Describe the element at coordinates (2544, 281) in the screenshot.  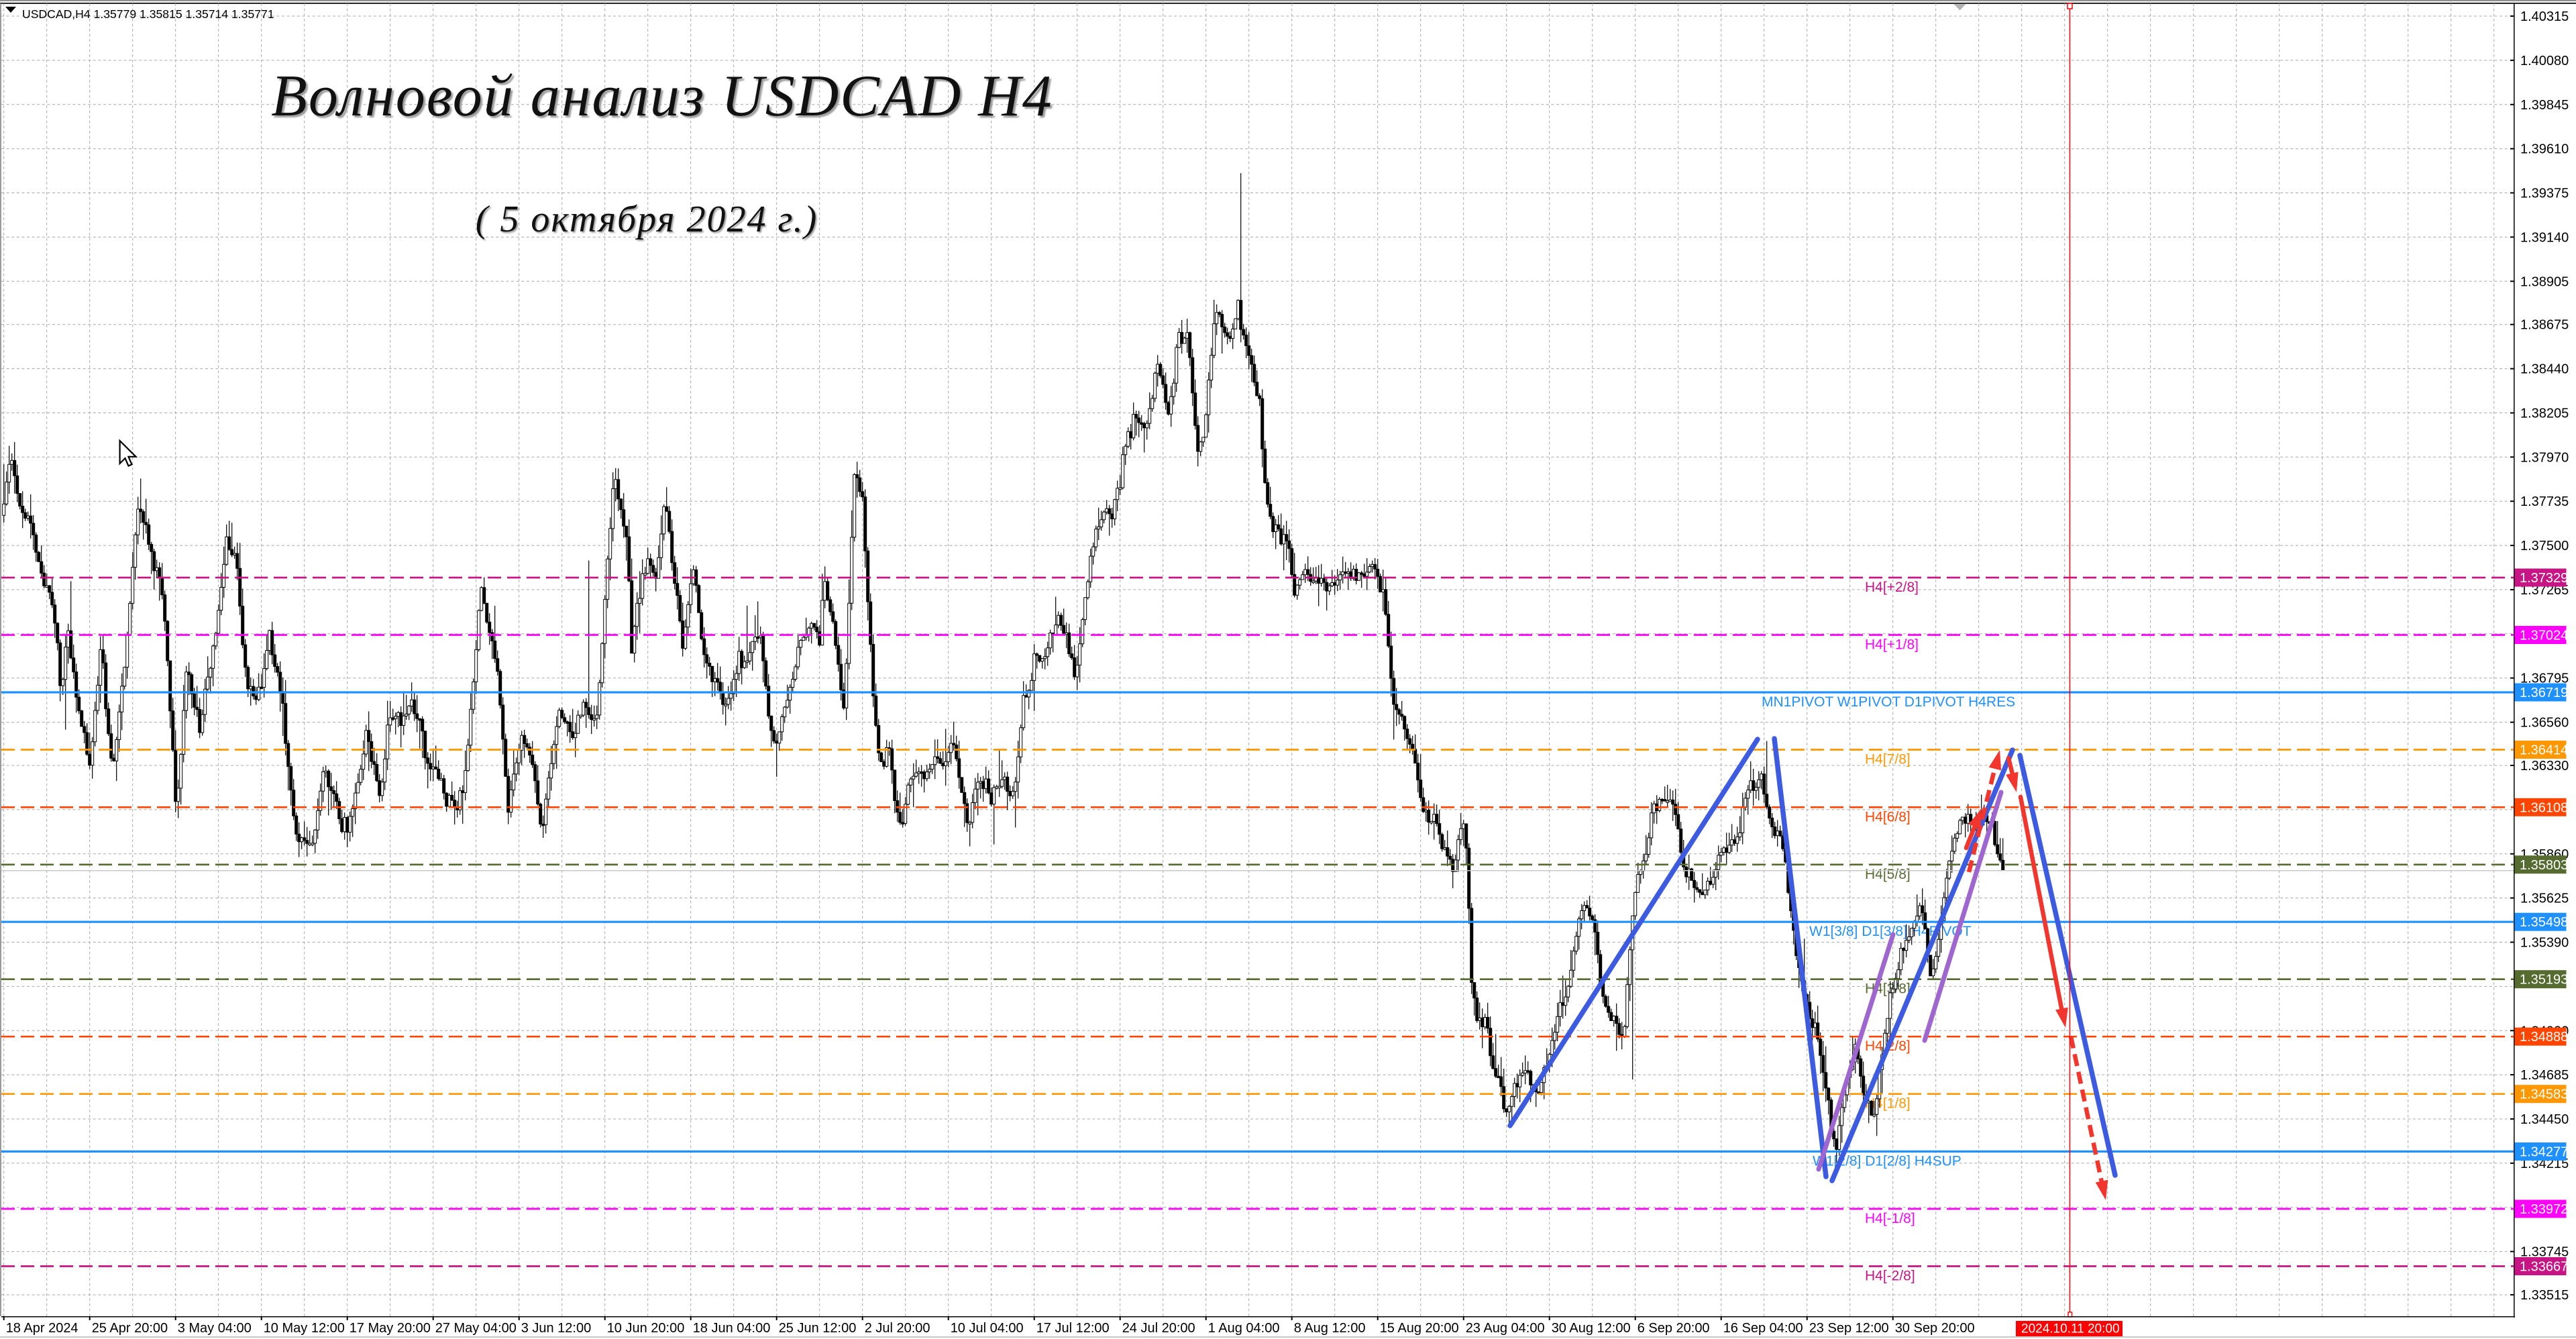
I see `svg-text: 1.38905` at that location.